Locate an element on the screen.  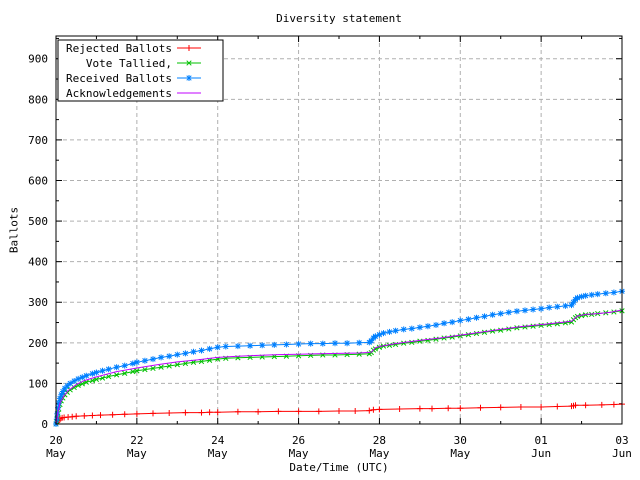
y-tick-label: 600 is located at coordinates (38, 180).